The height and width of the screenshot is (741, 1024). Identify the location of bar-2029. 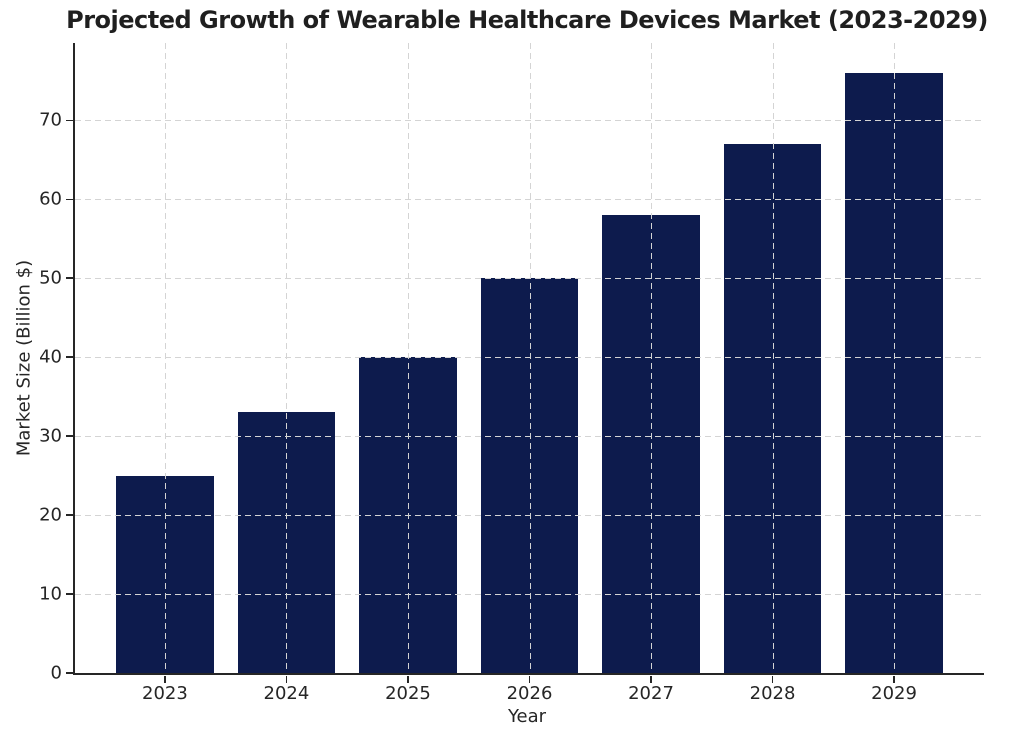
(894, 373).